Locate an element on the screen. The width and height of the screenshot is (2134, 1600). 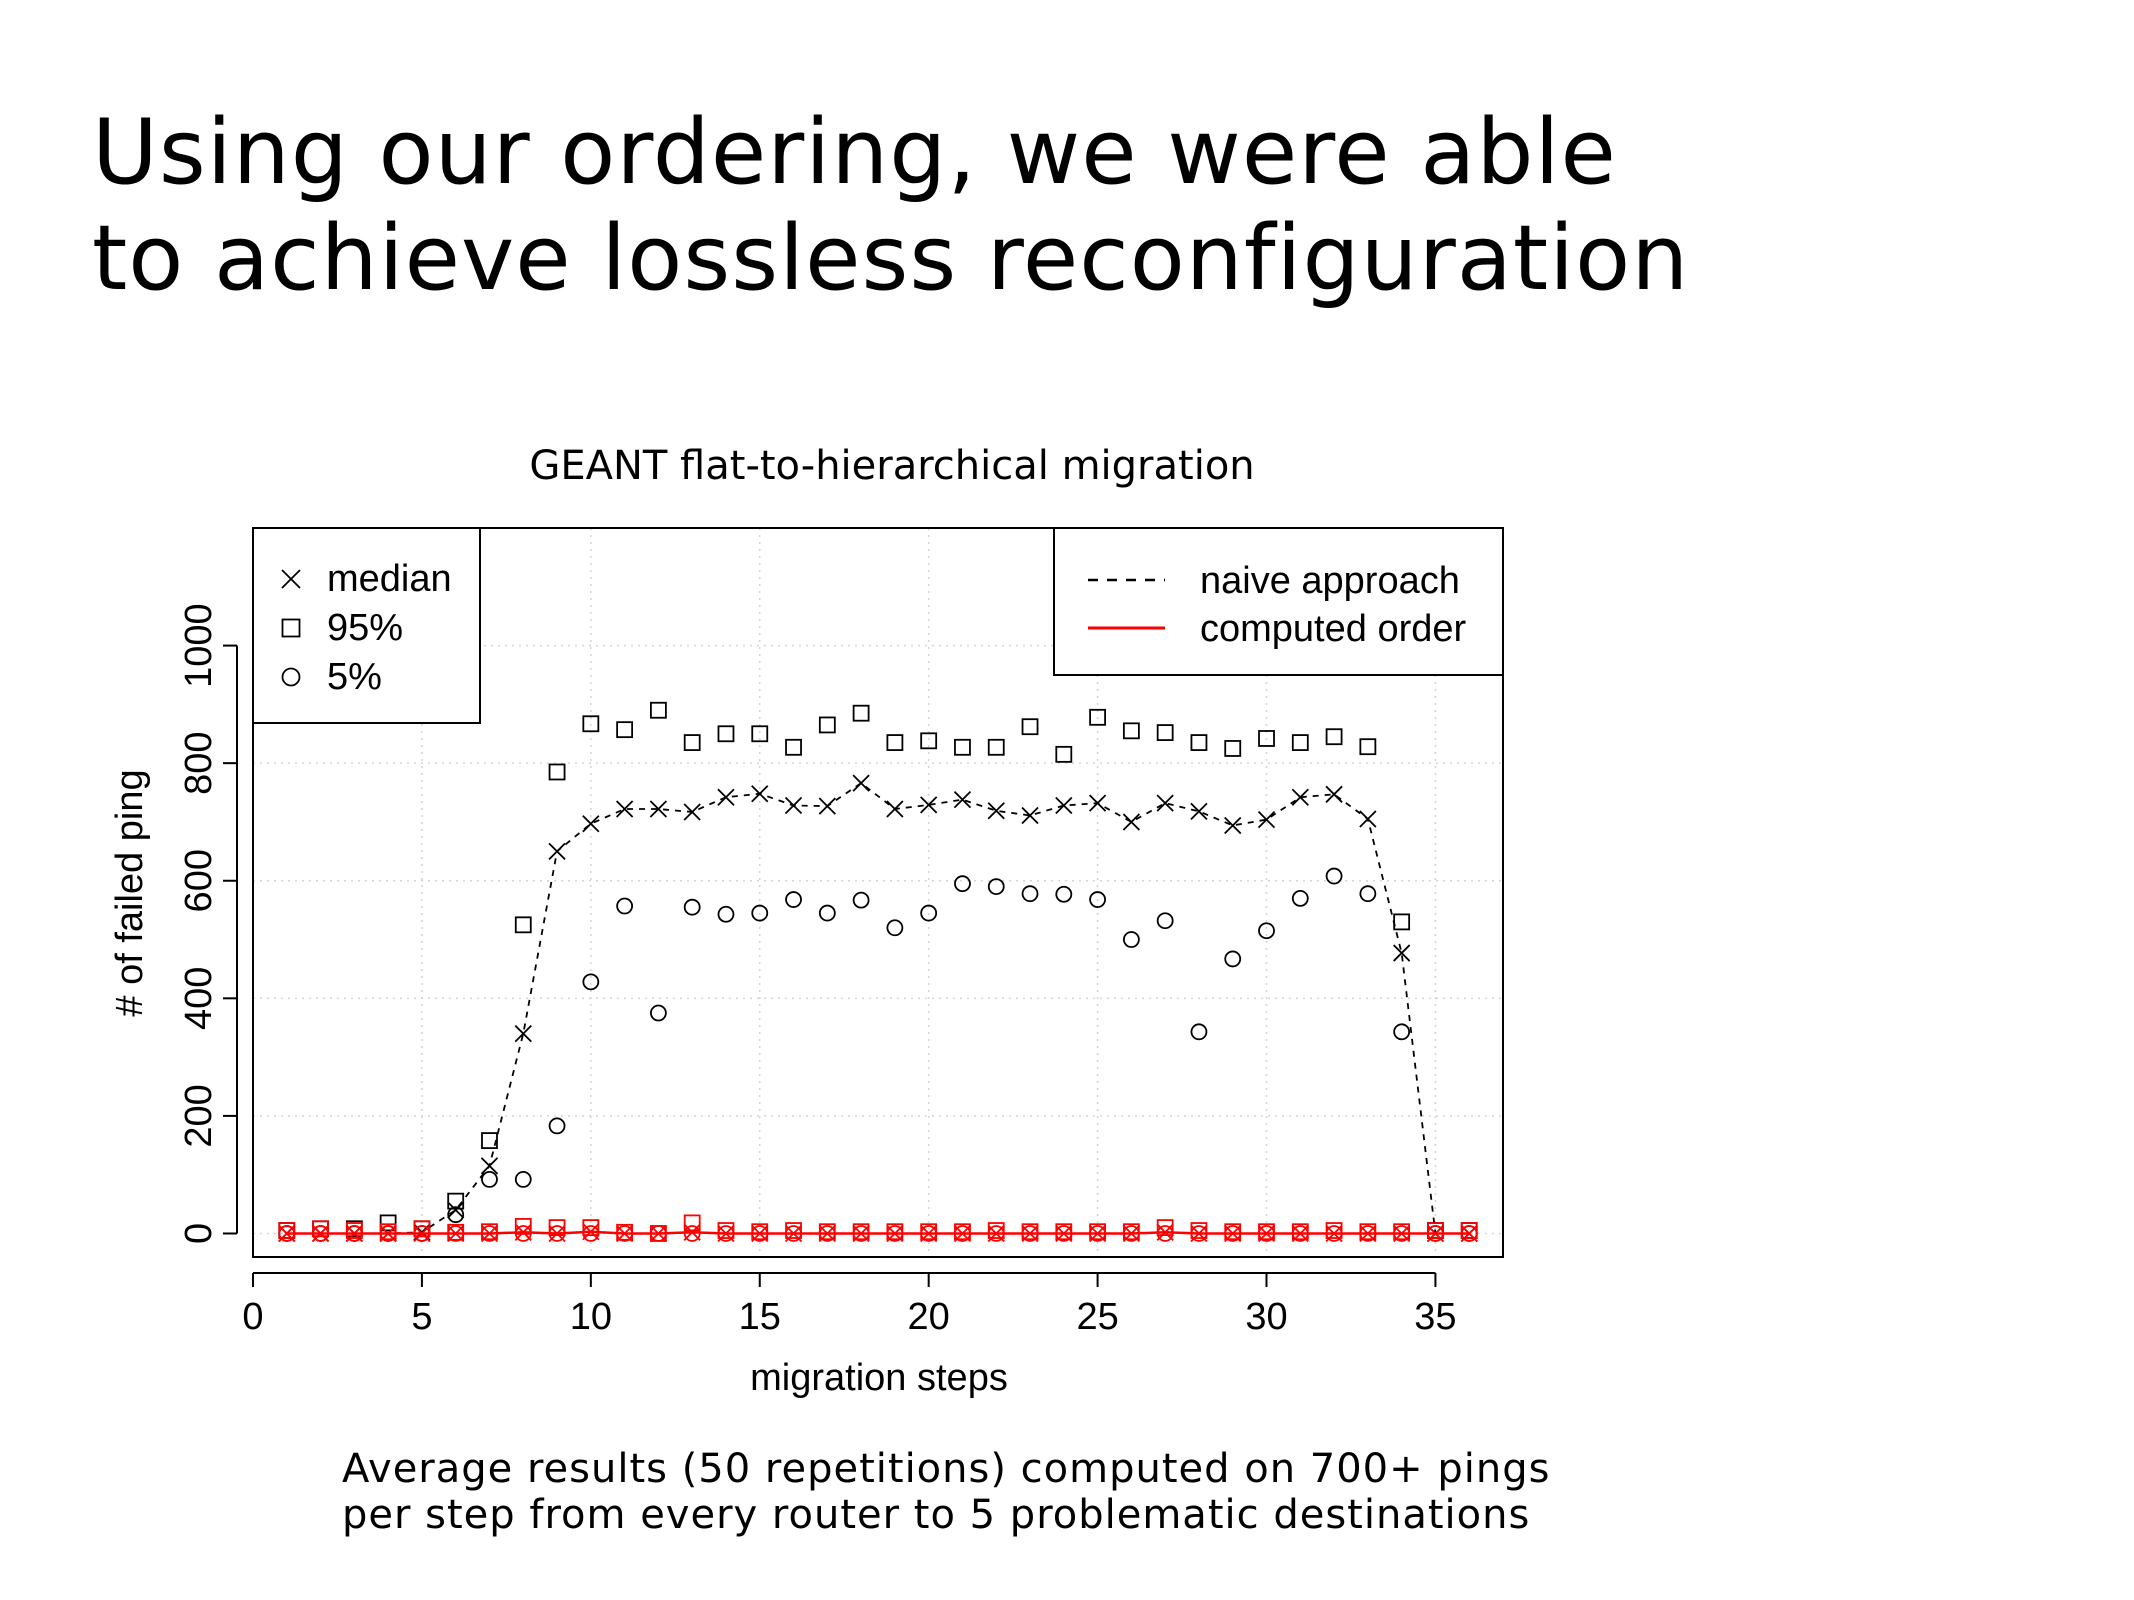
x-tick-label: 15 is located at coordinates (760, 1317).